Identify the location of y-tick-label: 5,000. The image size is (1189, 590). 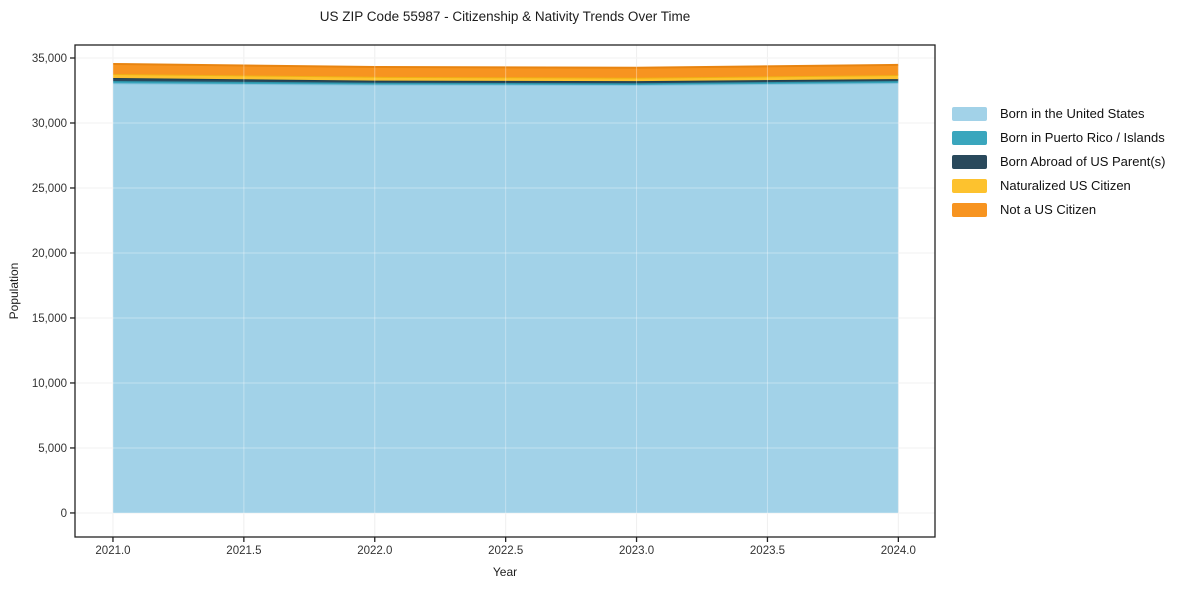
(52, 449).